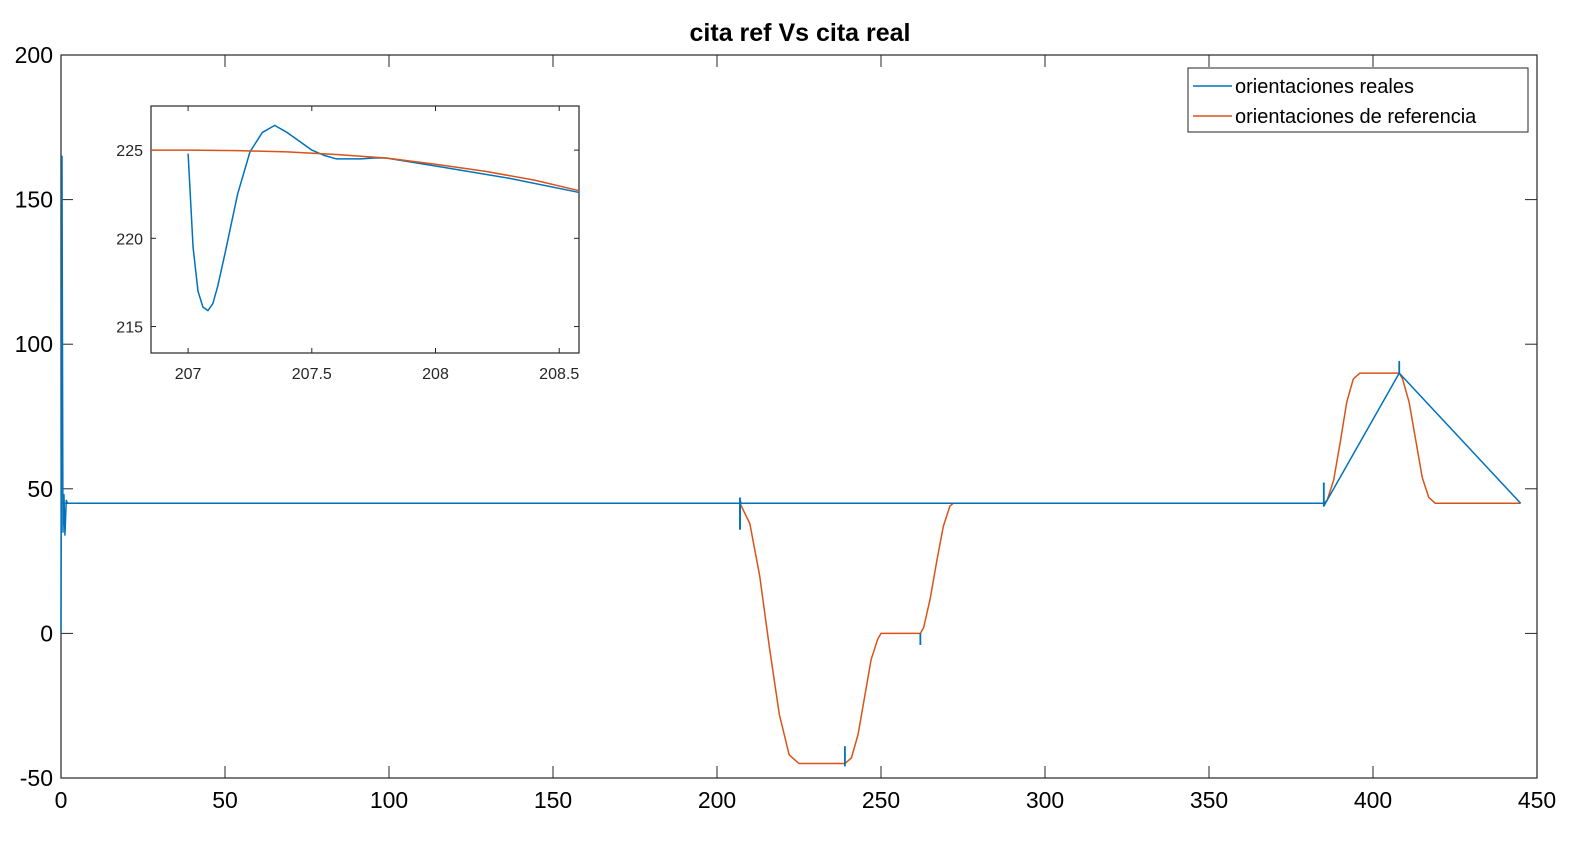 The image size is (1577, 841). I want to click on main-x-tick-label: 100, so click(389, 800).